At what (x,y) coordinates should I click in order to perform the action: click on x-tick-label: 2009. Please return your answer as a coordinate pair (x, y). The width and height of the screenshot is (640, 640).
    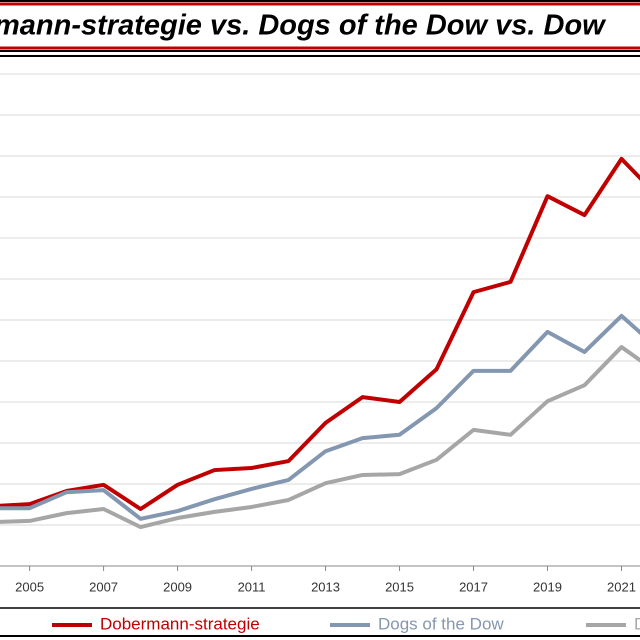
    Looking at the image, I should click on (177, 586).